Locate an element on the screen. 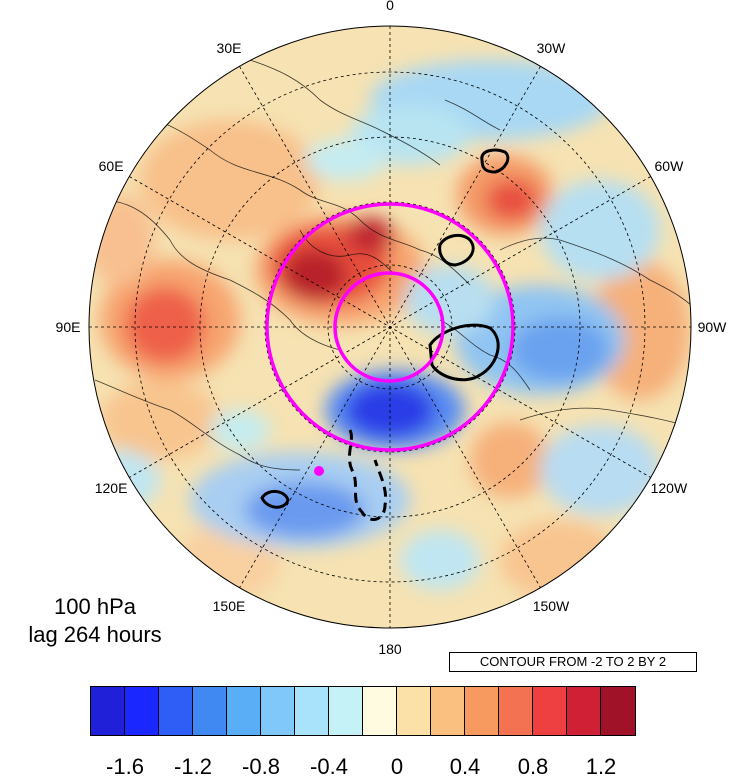 This screenshot has height=780, width=749. colorbar-label: 0.4 is located at coordinates (465, 766).